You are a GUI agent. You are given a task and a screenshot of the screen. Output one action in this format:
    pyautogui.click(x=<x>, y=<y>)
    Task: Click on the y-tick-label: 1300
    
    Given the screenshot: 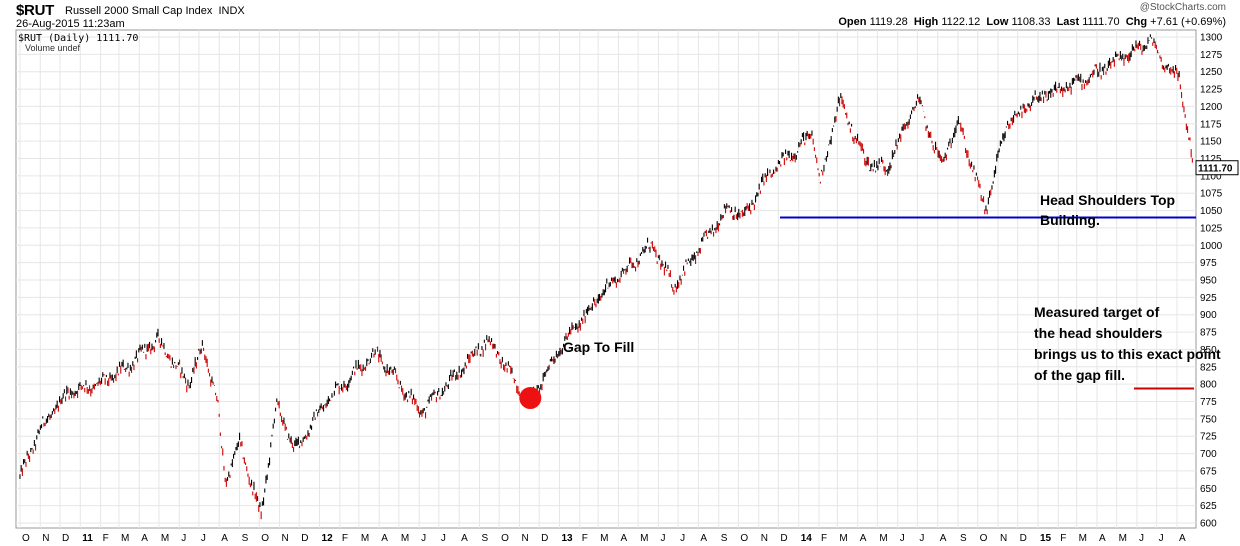 What is the action you would take?
    pyautogui.click(x=1211, y=38)
    